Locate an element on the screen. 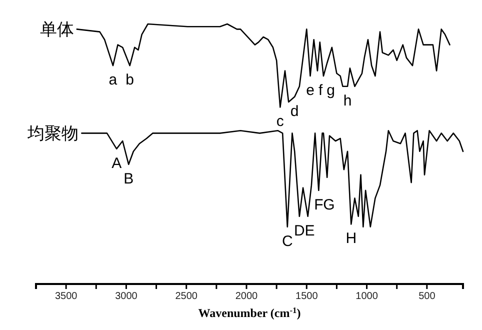 The width and height of the screenshot is (482, 330). annotation: g is located at coordinates (331, 90).